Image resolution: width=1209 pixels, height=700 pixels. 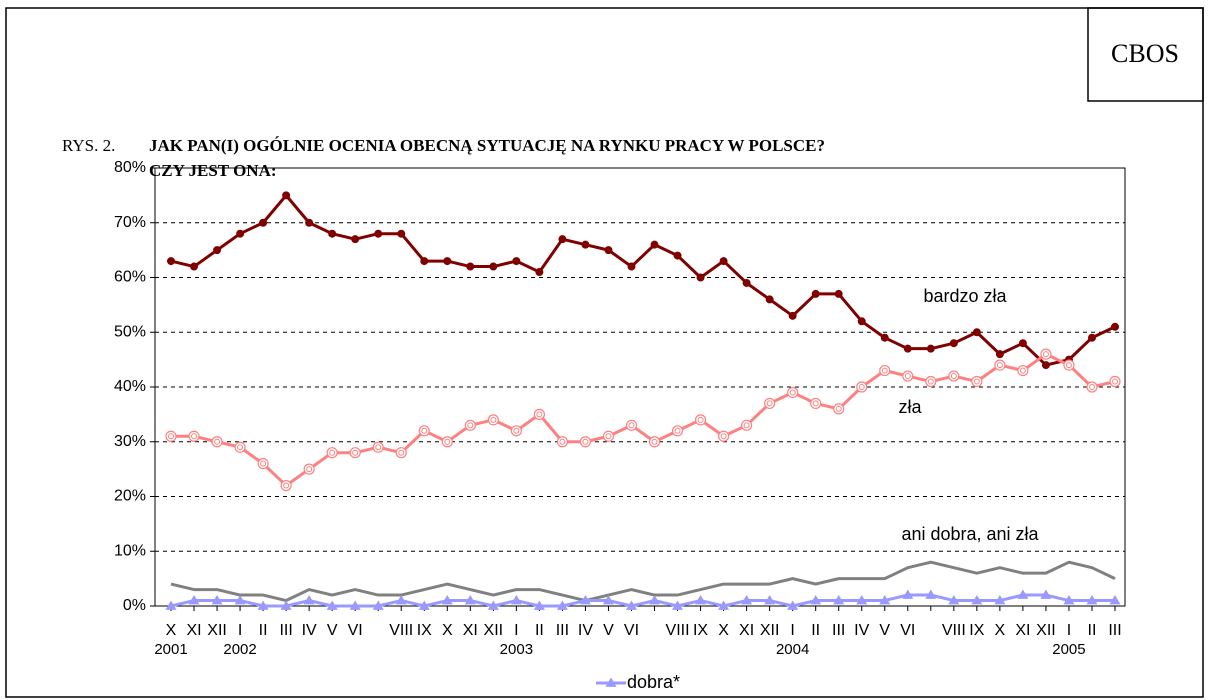 What do you see at coordinates (653, 682) in the screenshot?
I see `legend-label: dobra*` at bounding box center [653, 682].